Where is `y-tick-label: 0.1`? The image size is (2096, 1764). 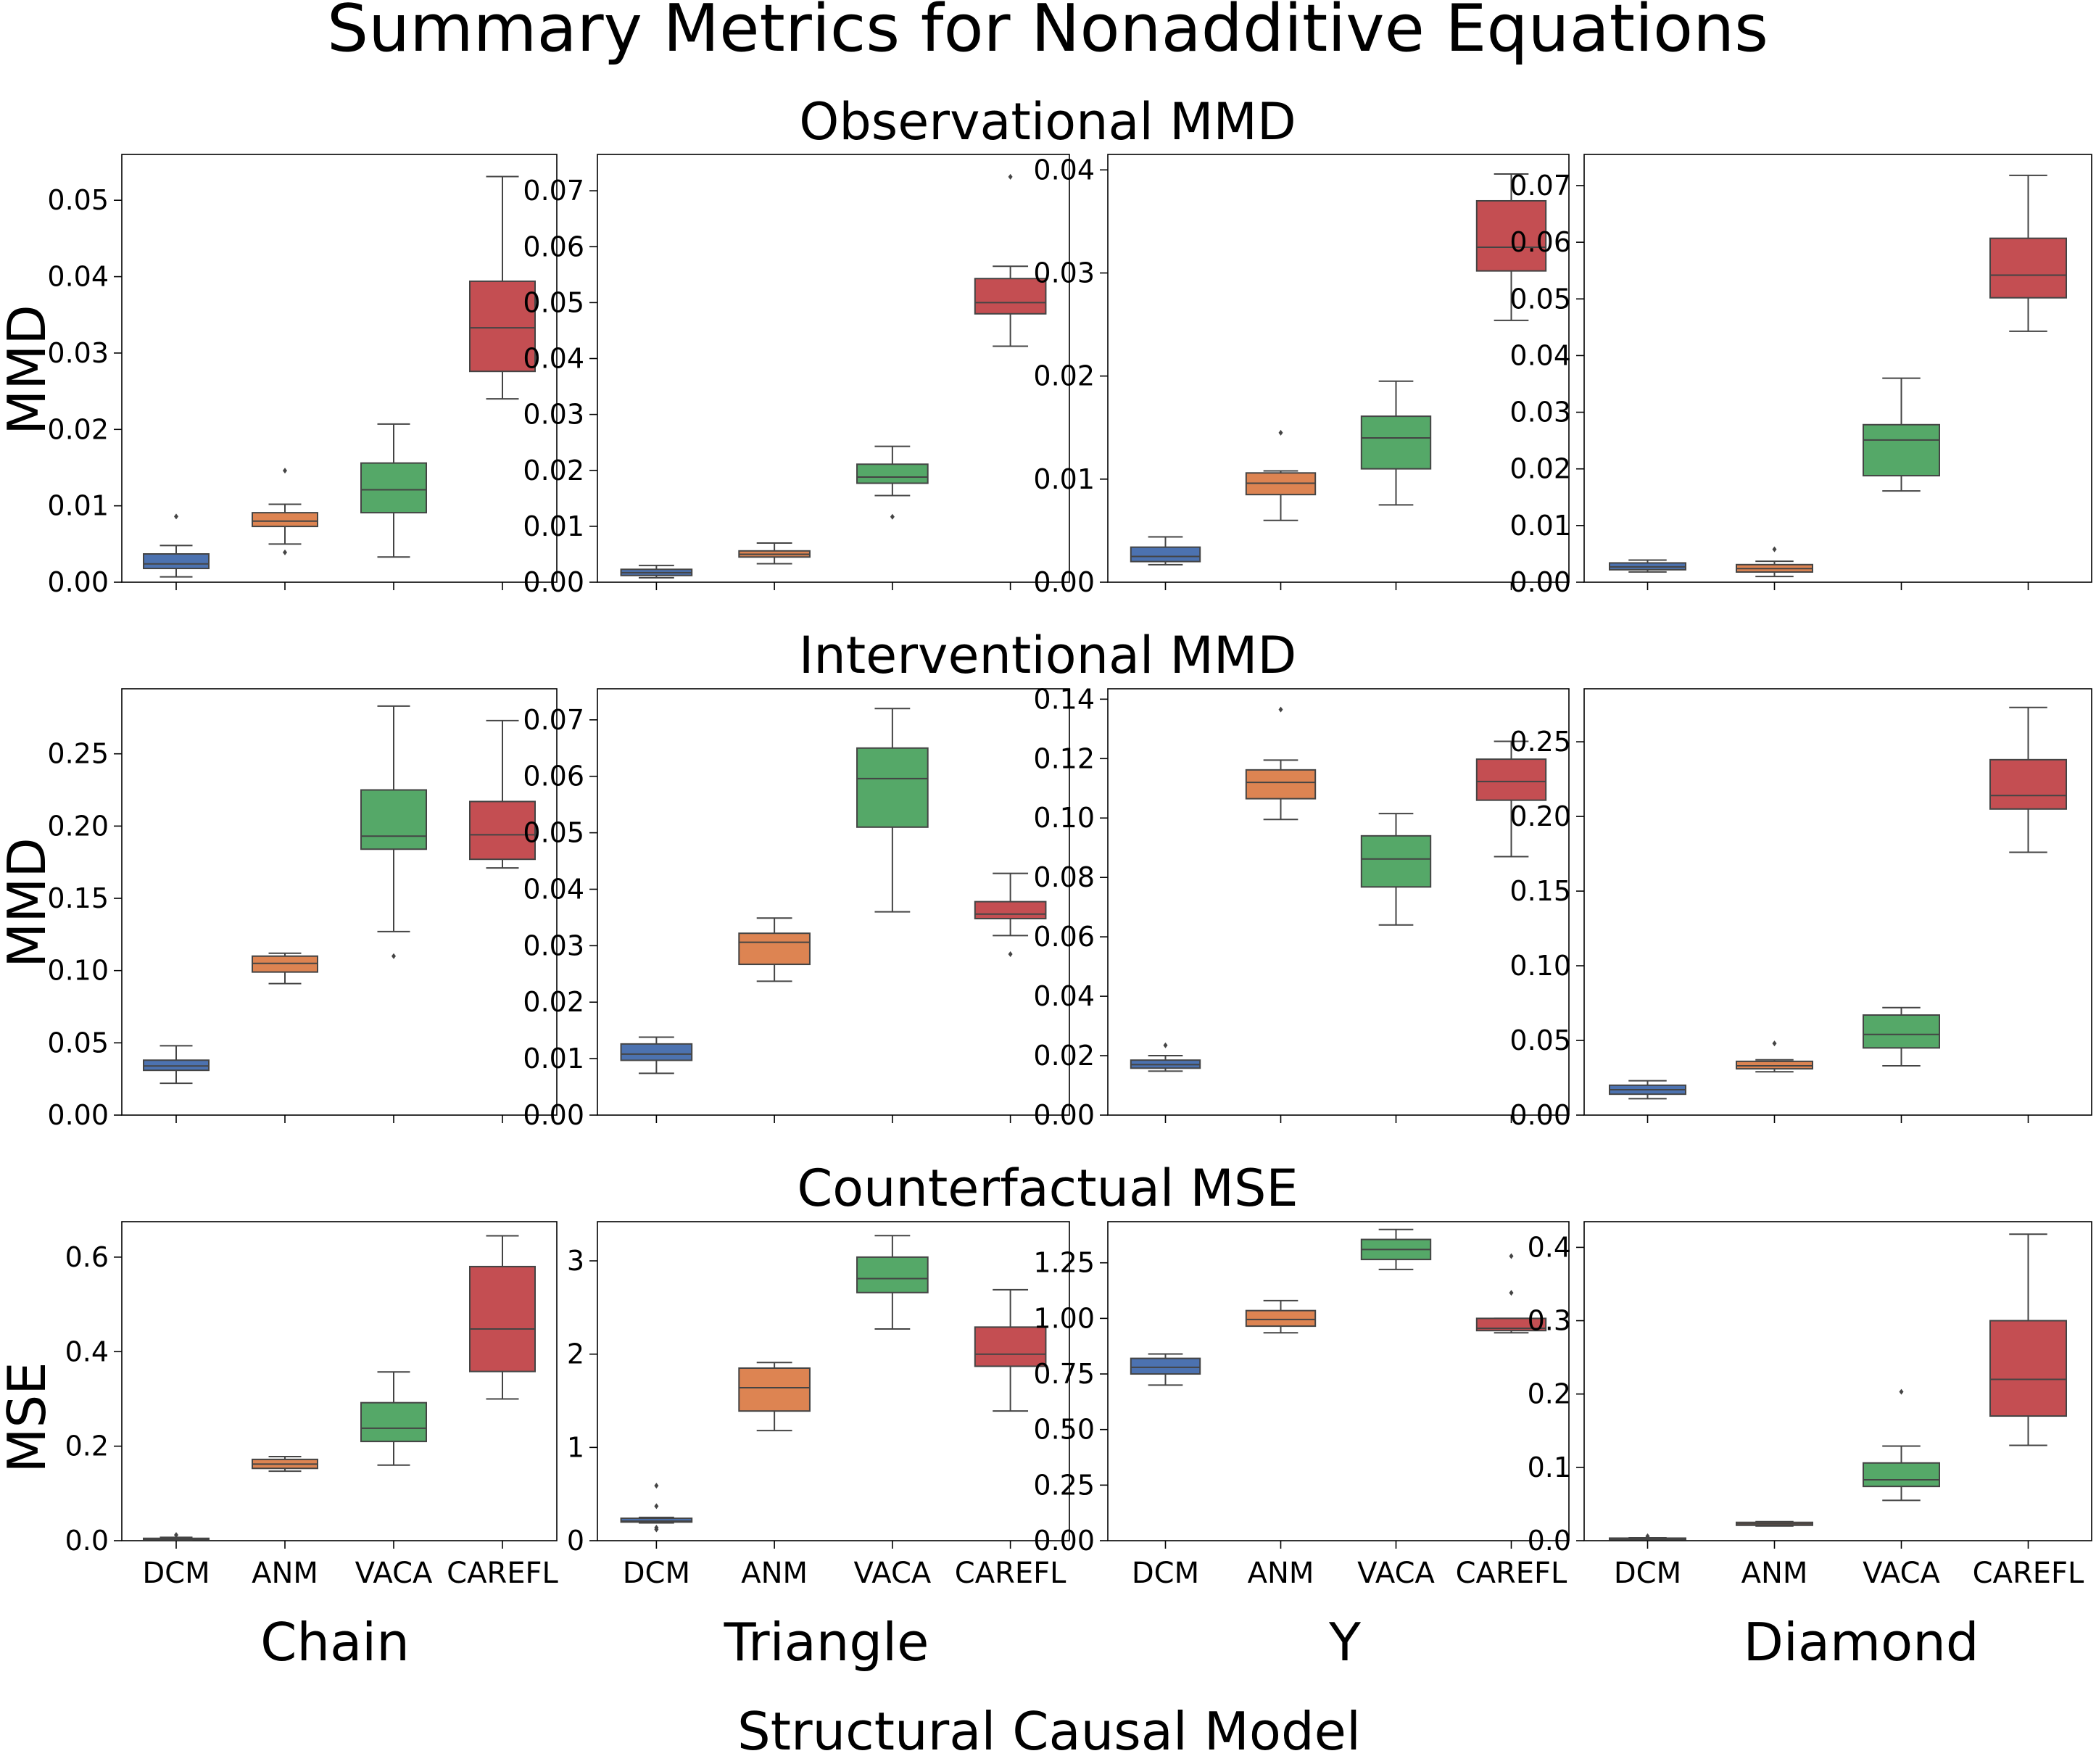
y-tick-label: 0.1 is located at coordinates (1549, 1467).